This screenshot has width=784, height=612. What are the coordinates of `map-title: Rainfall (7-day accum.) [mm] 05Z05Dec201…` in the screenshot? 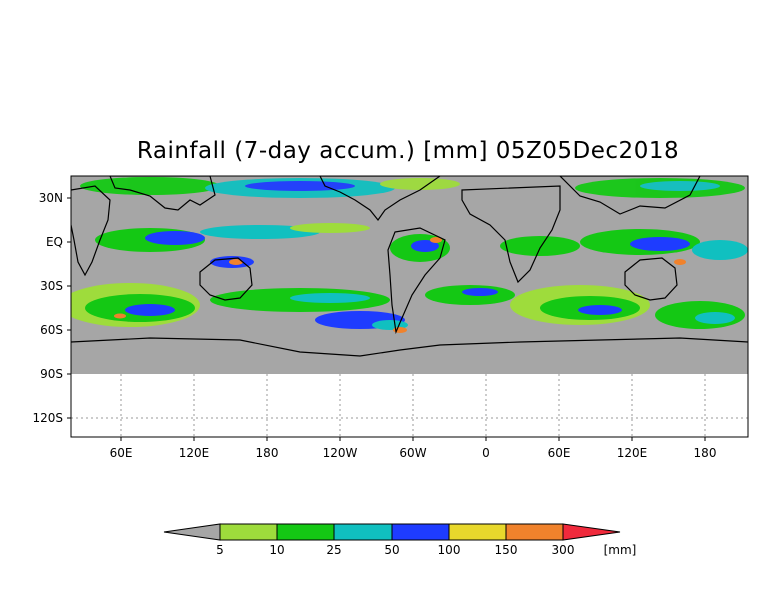 It's located at (408, 151).